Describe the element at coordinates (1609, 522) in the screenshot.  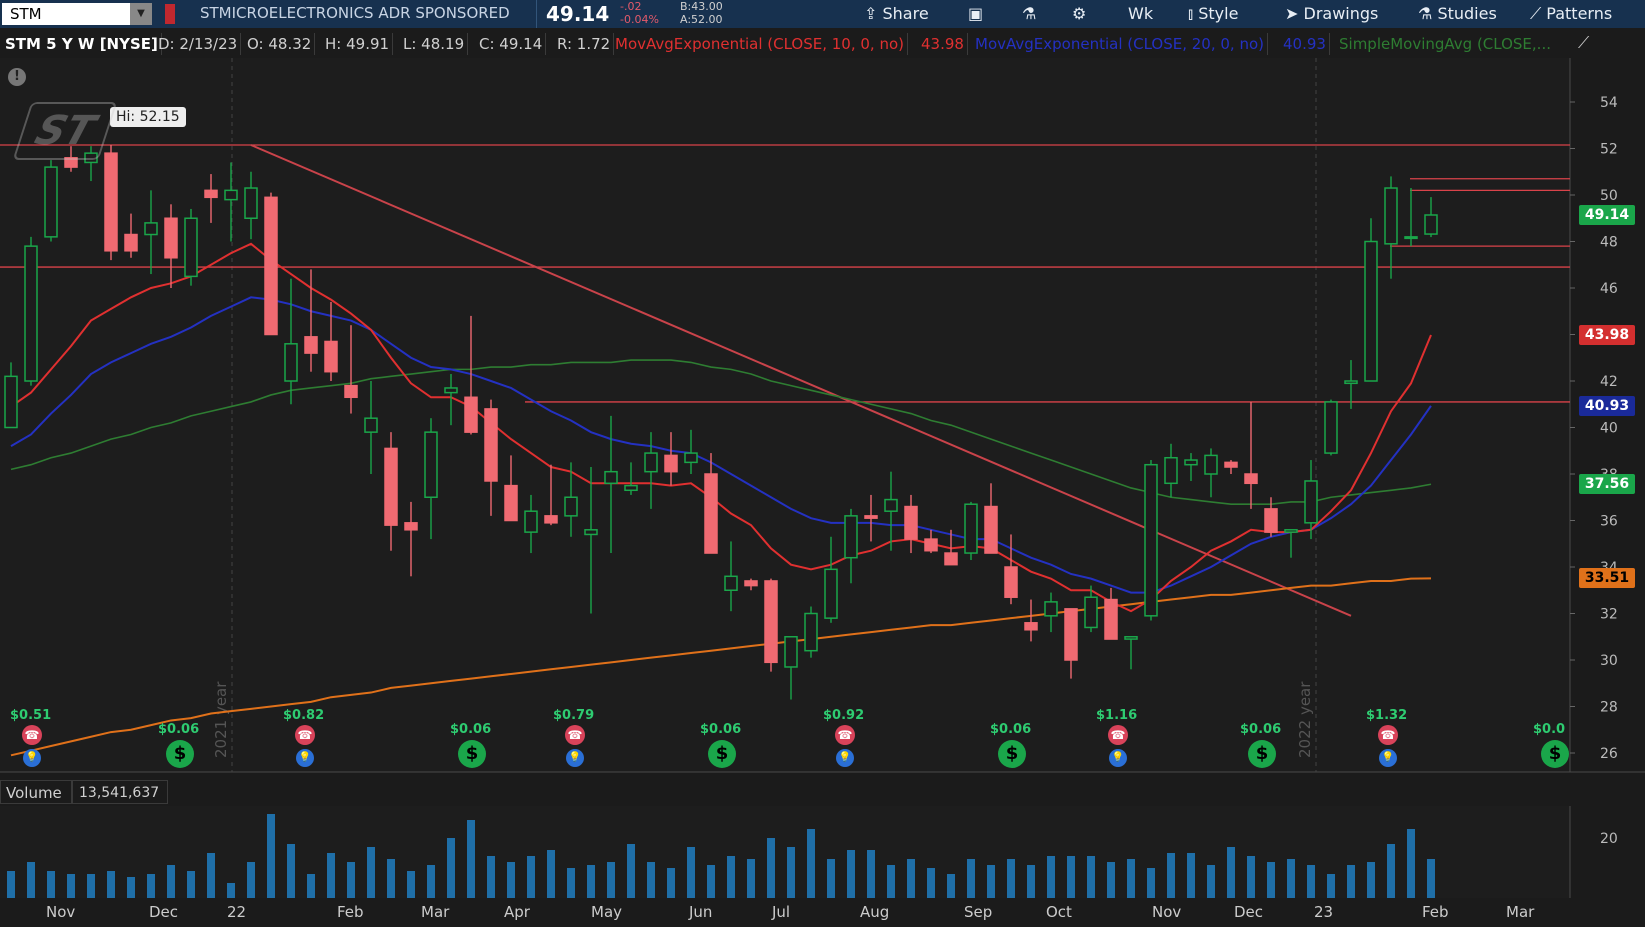
I see `price-tick-label: 36` at that location.